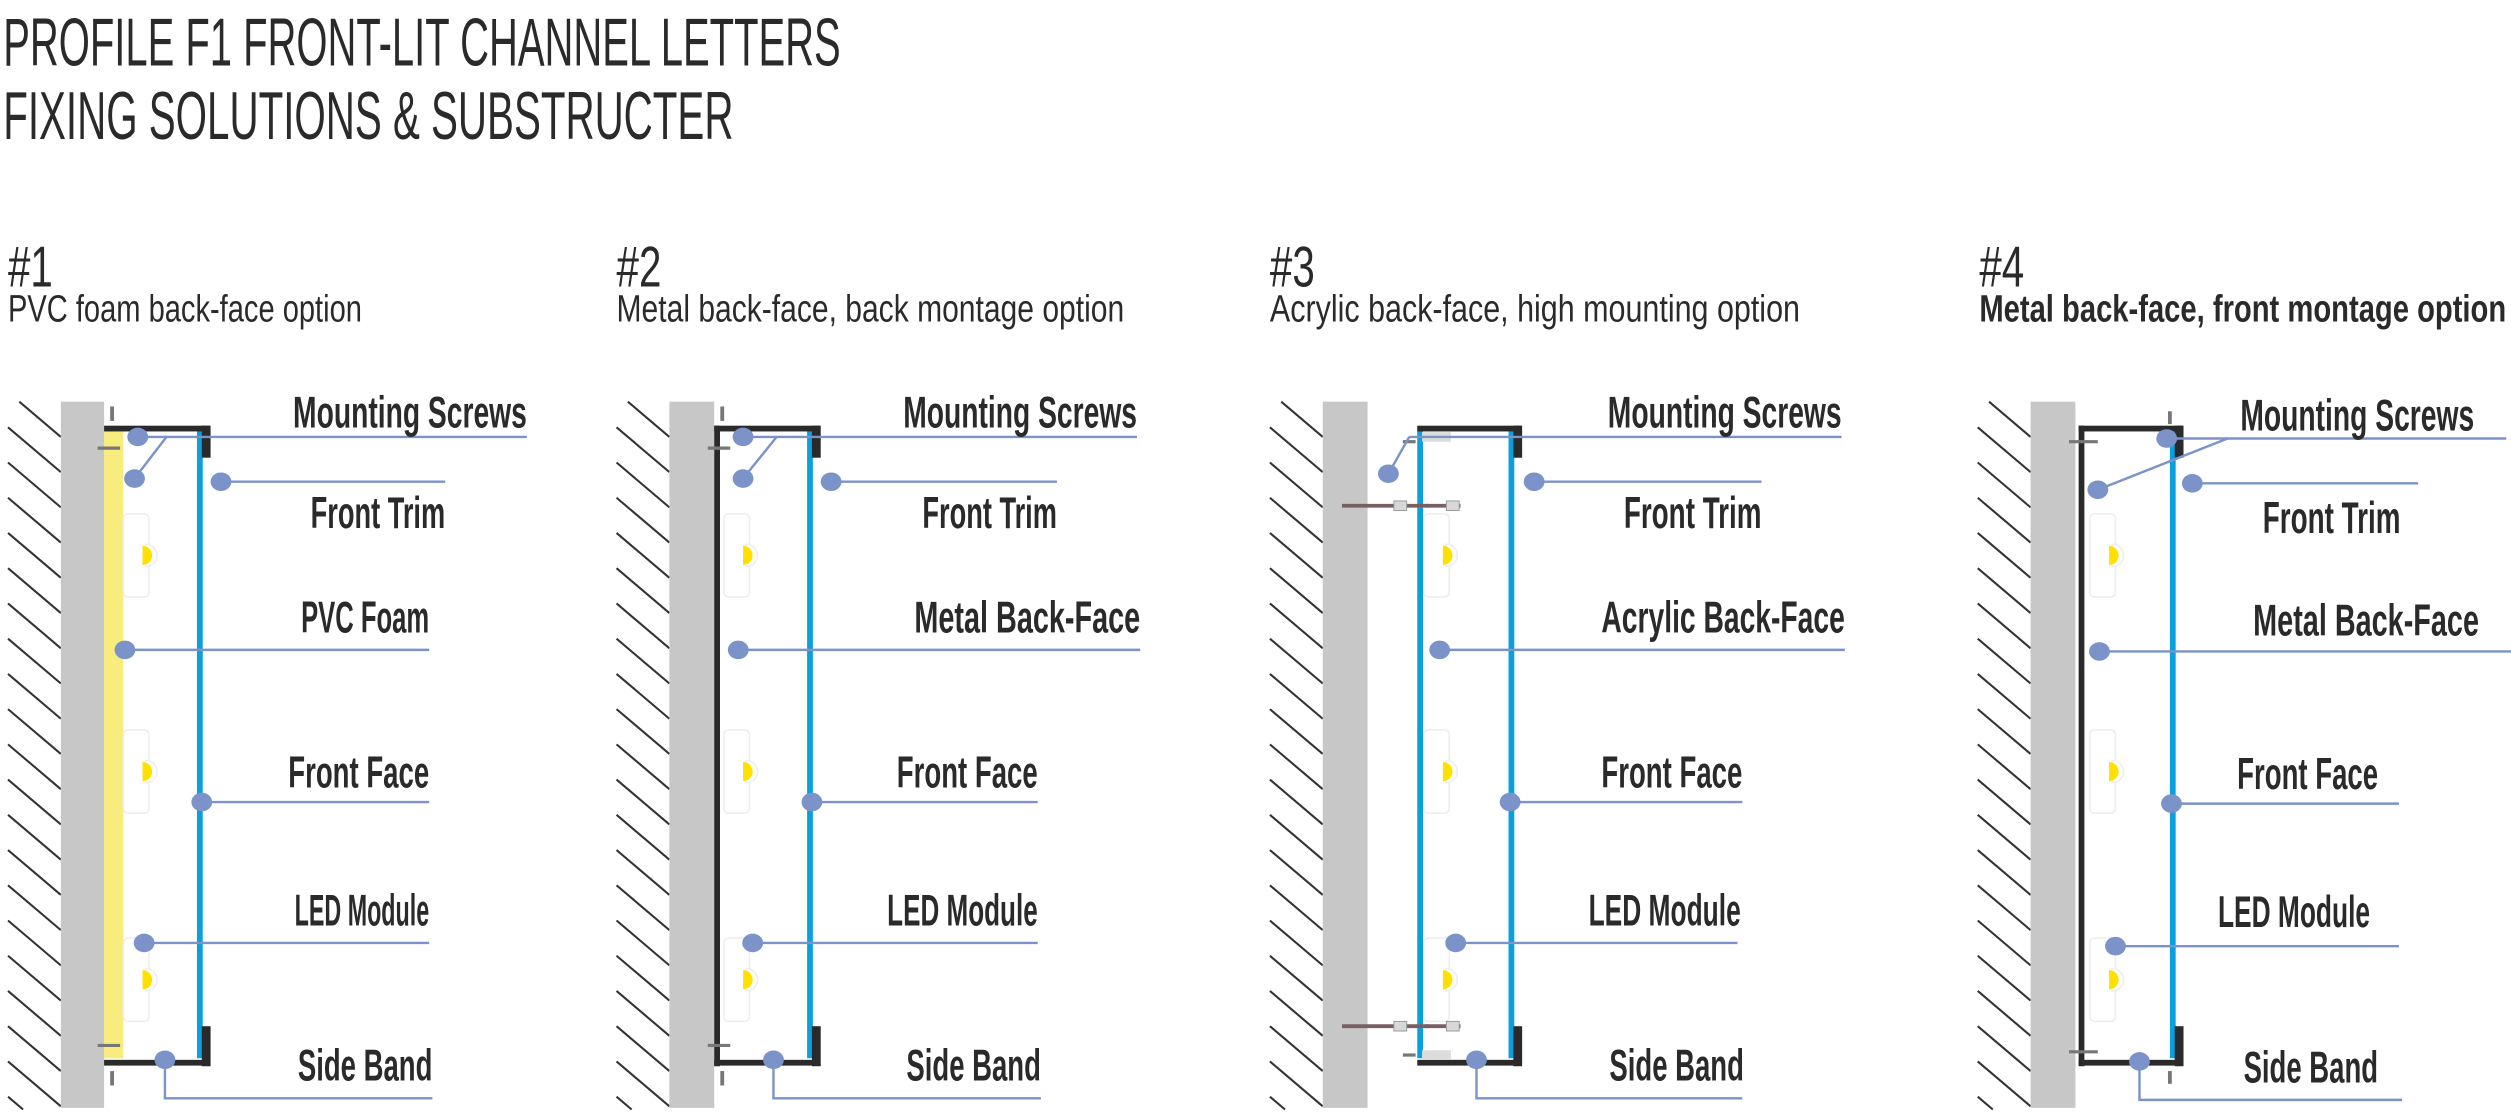 Image resolution: width=2511 pixels, height=1114 pixels. Describe the element at coordinates (365, 616) in the screenshot. I see `label-back-face: PVC Foam` at that location.